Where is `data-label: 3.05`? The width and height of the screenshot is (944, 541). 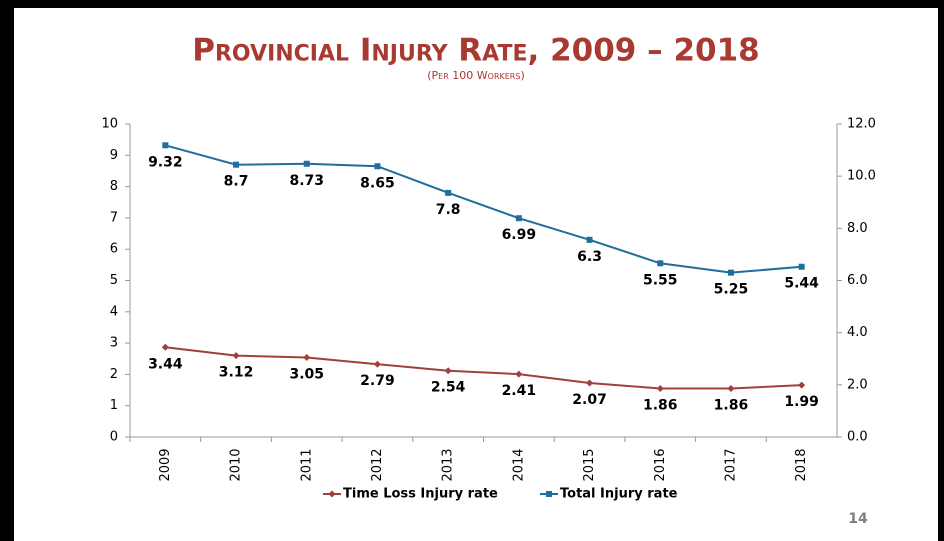 data-label: 3.05 is located at coordinates (306, 374).